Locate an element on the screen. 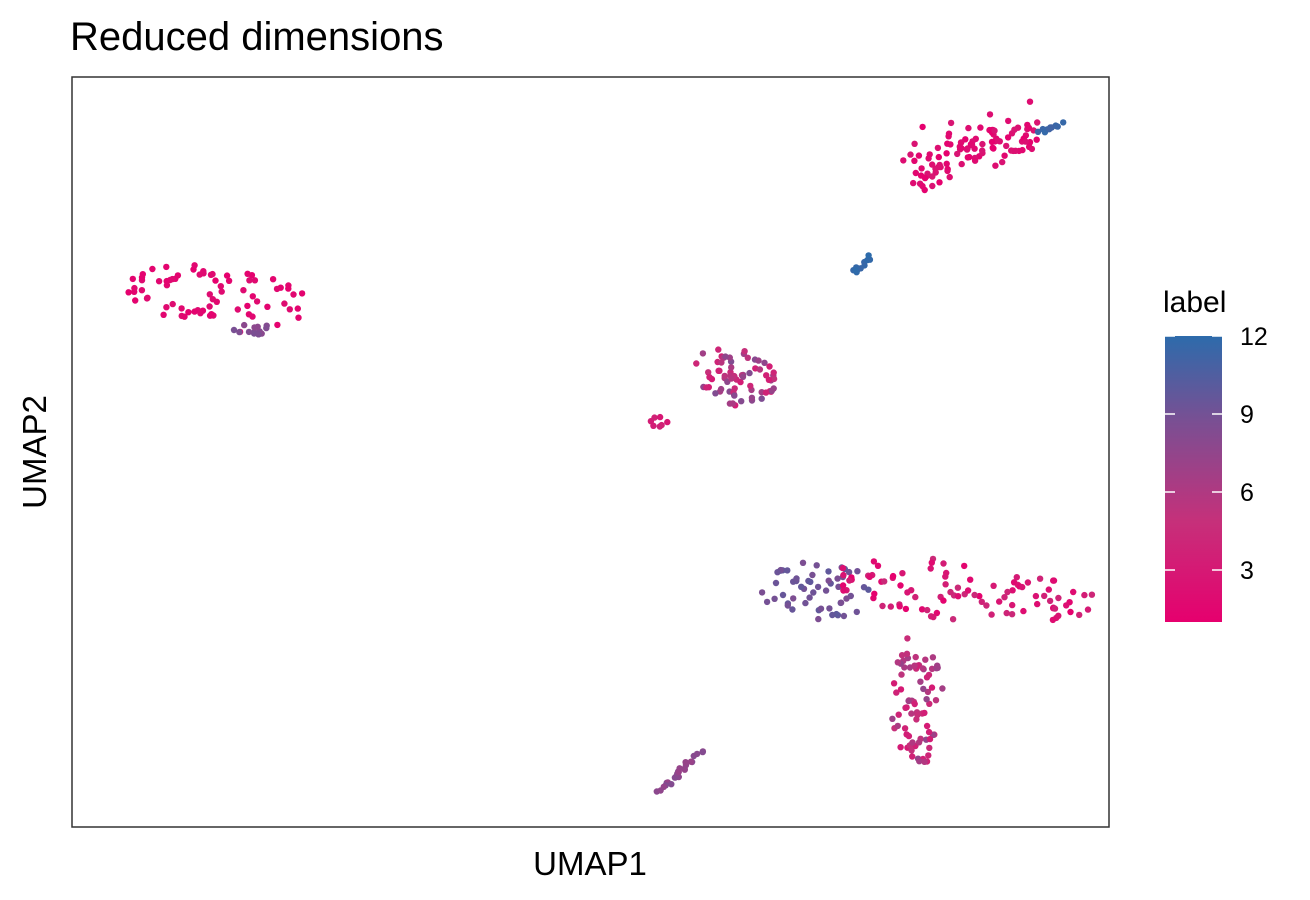 The width and height of the screenshot is (1310, 900). legend-tick-label: 6 is located at coordinates (1247, 493).